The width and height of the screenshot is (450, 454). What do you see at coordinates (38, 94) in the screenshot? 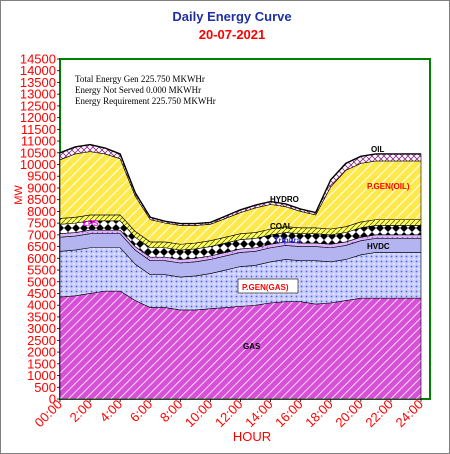
I see `y-tick-label: 13000` at bounding box center [38, 94].